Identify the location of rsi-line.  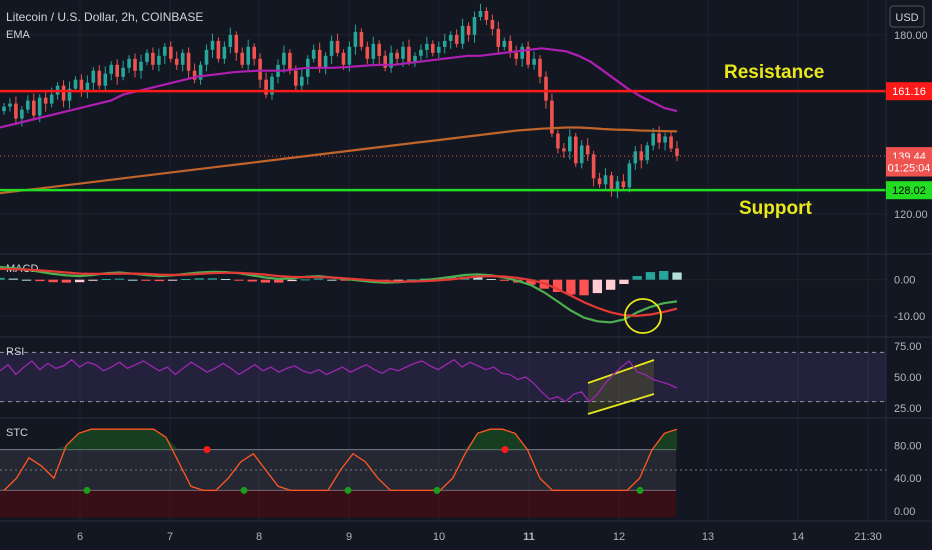
(339, 380).